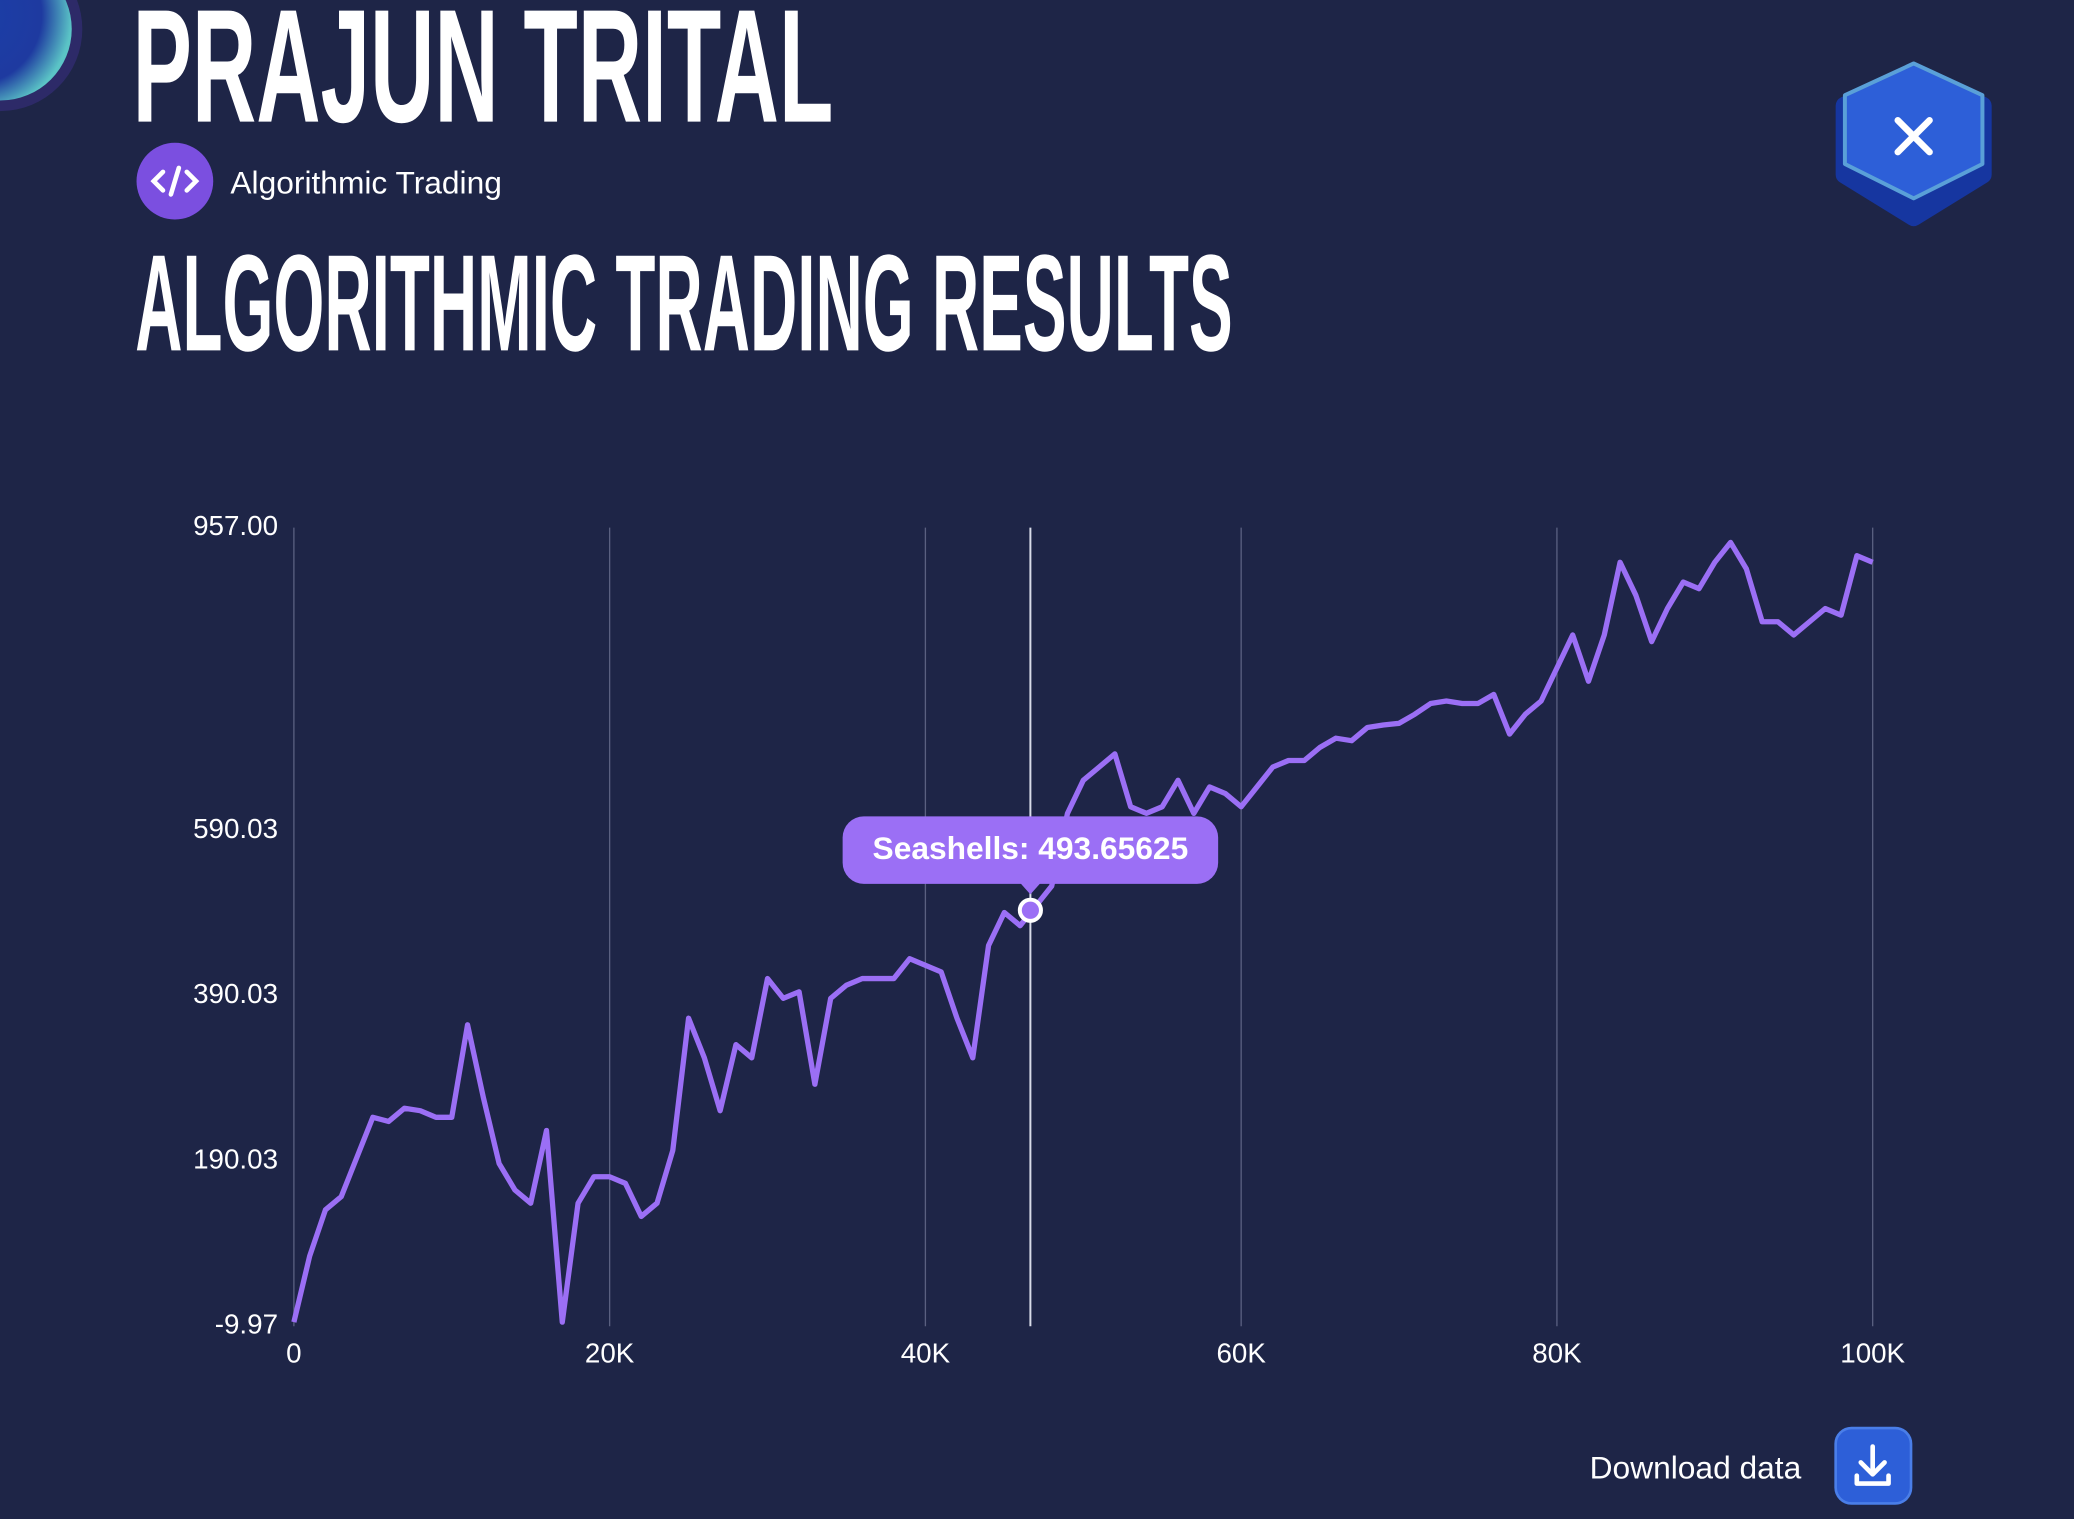 Image resolution: width=2074 pixels, height=1519 pixels. I want to click on avatar, so click(36, 50).